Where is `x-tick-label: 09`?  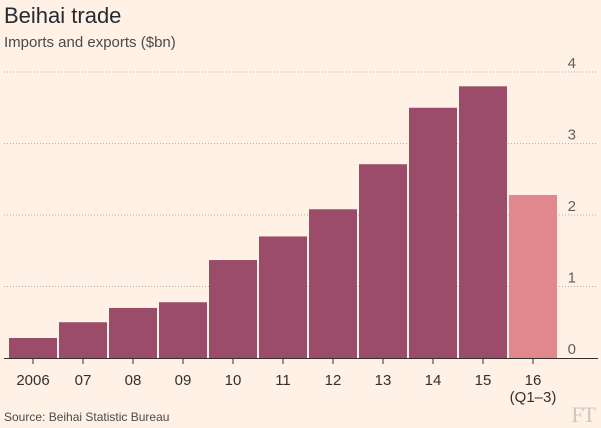
x-tick-label: 09 is located at coordinates (183, 380).